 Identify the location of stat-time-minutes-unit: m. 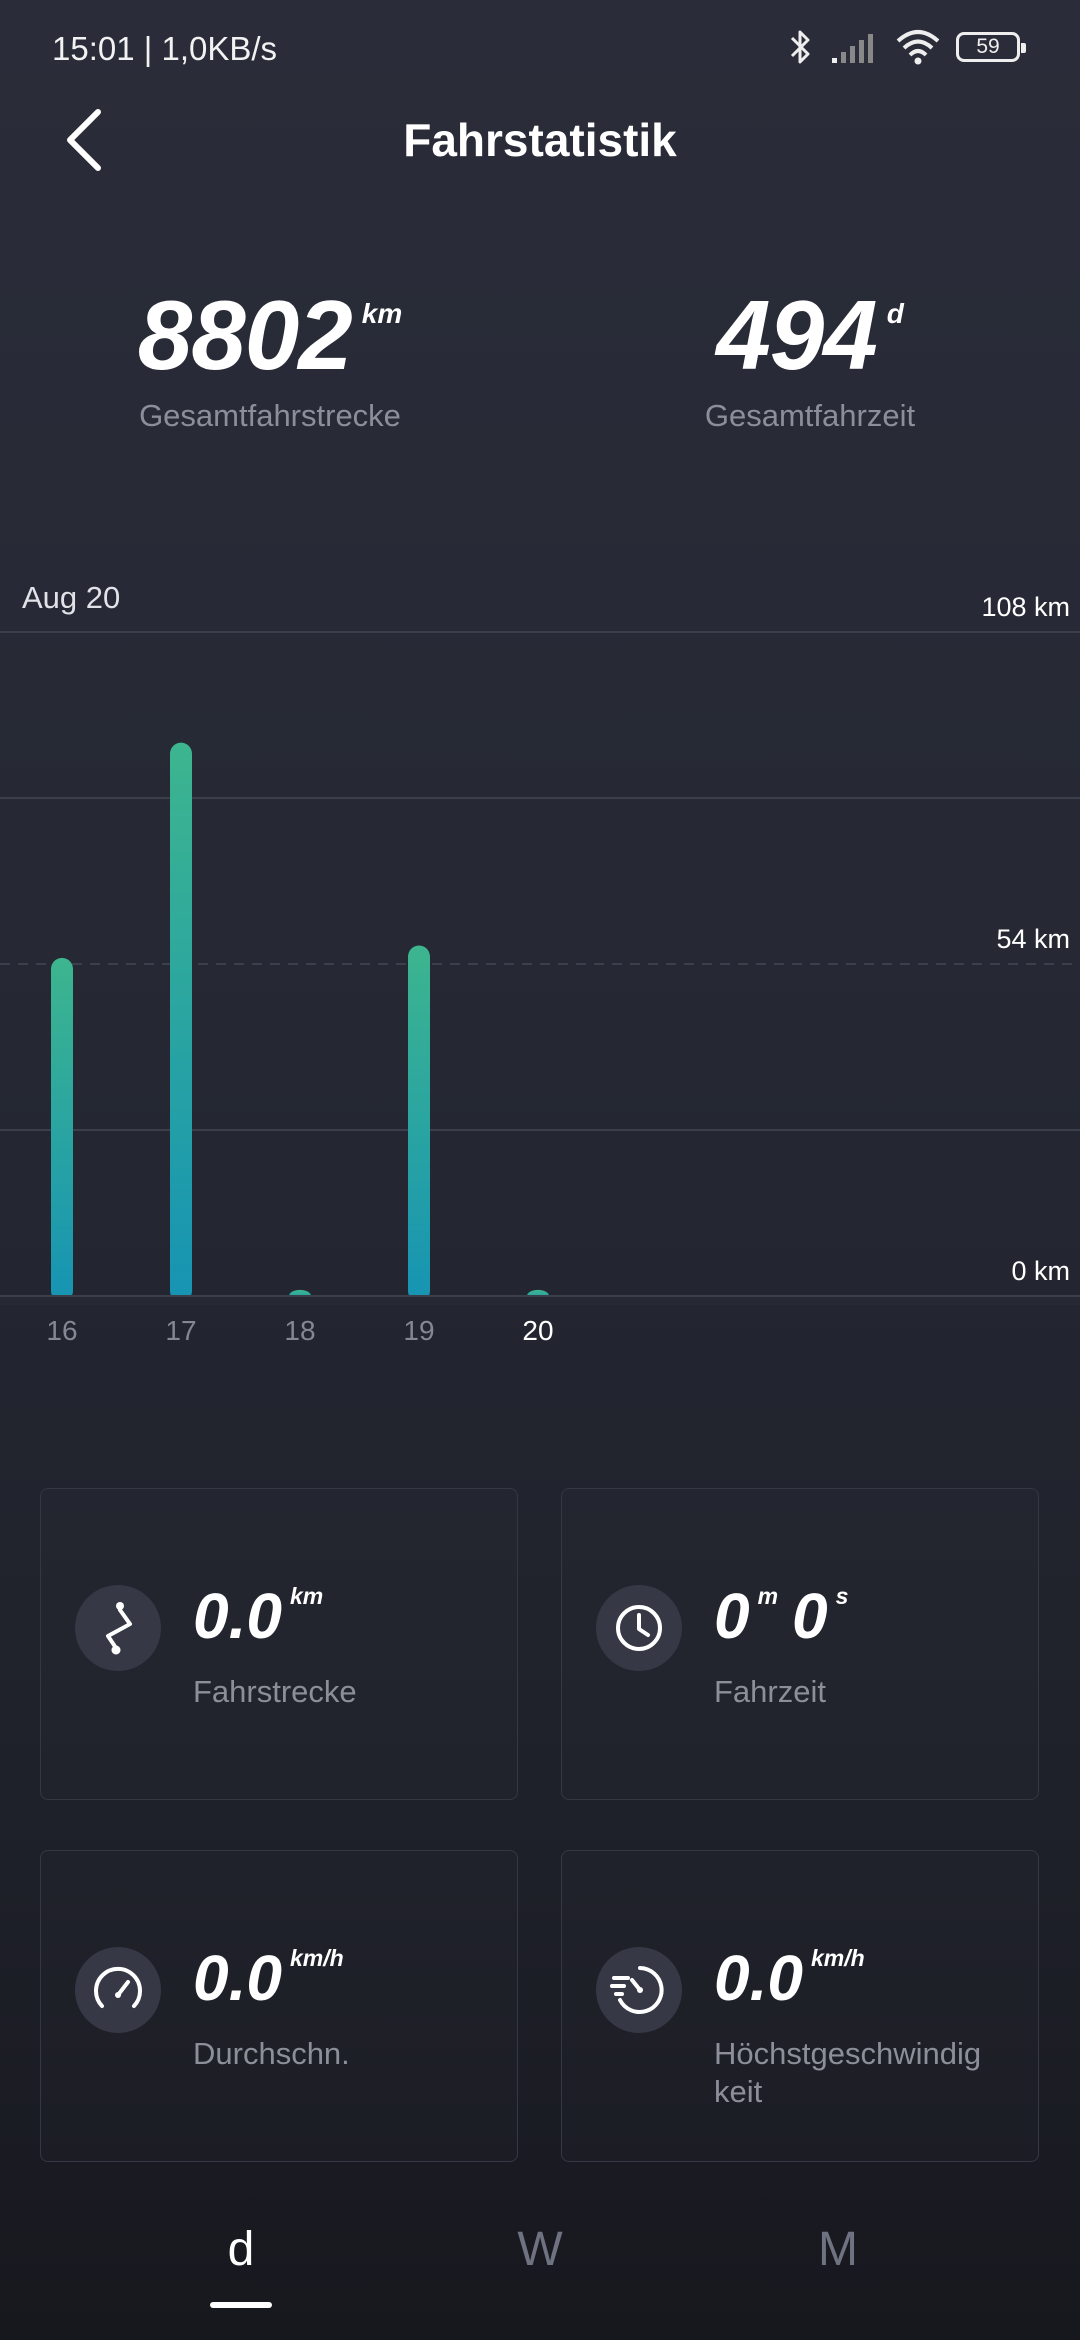
(768, 1596).